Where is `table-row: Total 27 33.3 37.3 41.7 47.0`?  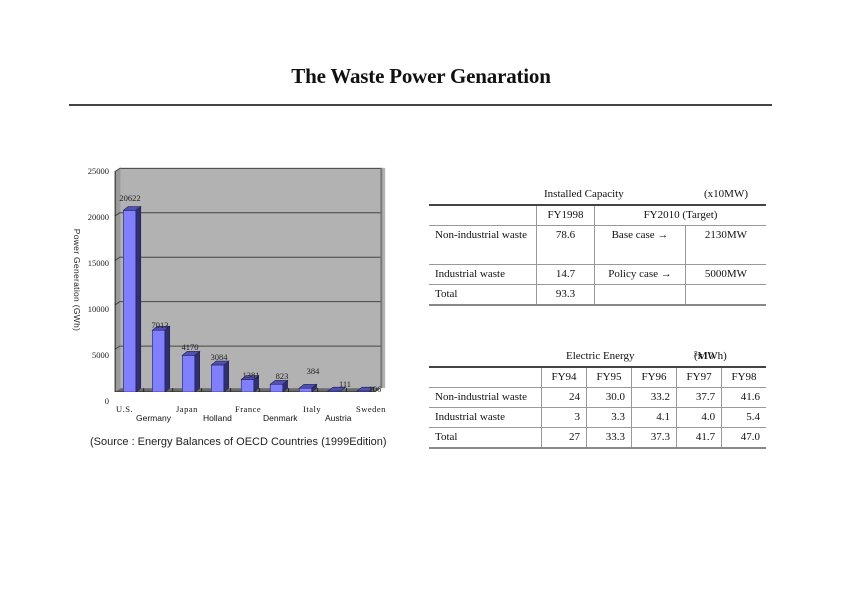 table-row: Total 27 33.3 37.3 41.7 47.0 is located at coordinates (597, 438).